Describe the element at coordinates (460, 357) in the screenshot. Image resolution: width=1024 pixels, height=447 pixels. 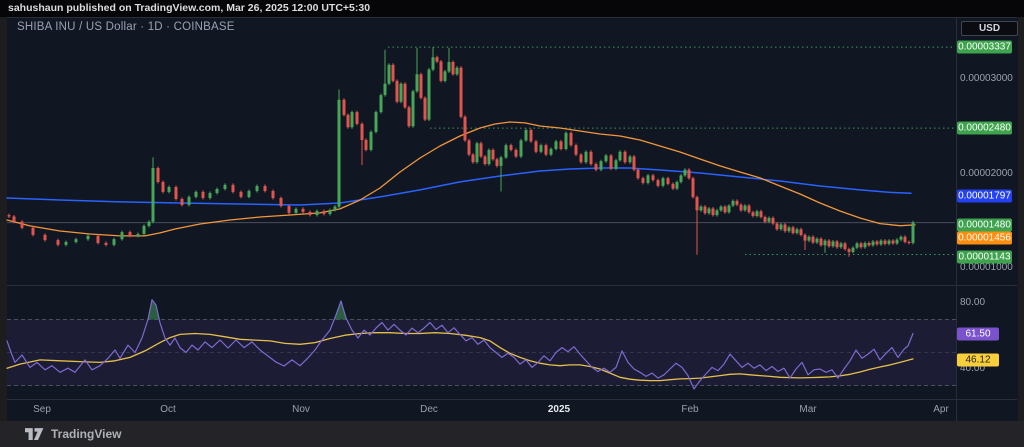
I see `rsi-ma-line` at that location.